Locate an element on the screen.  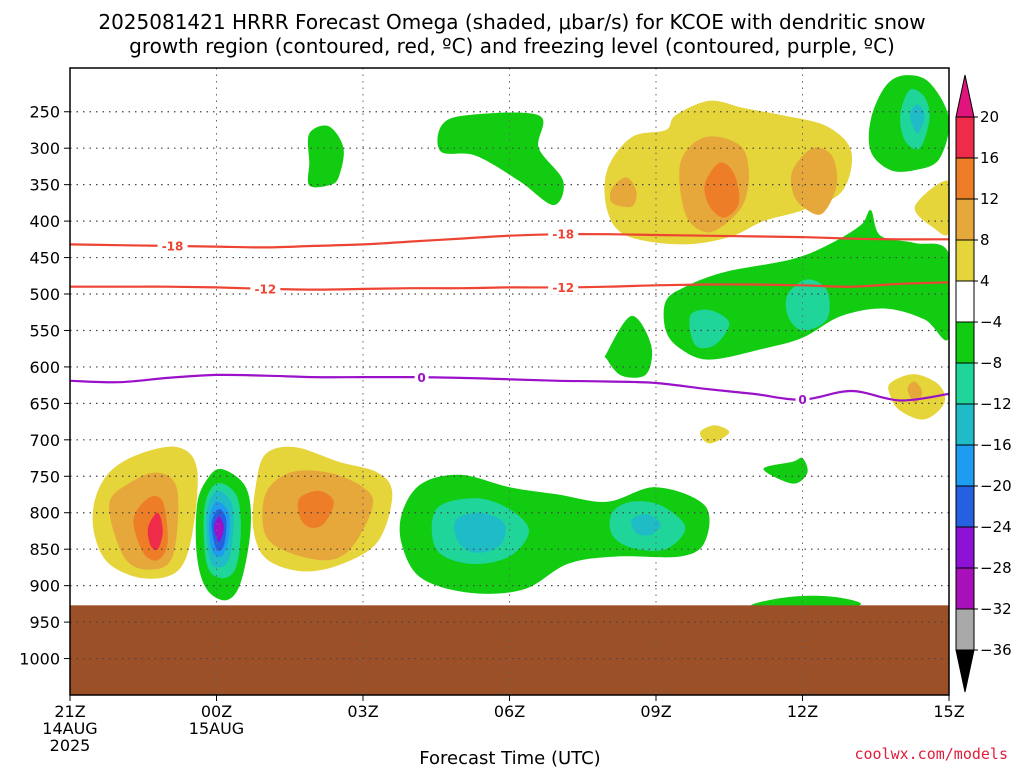
y-tick-label-950: 950 is located at coordinates (44, 622).